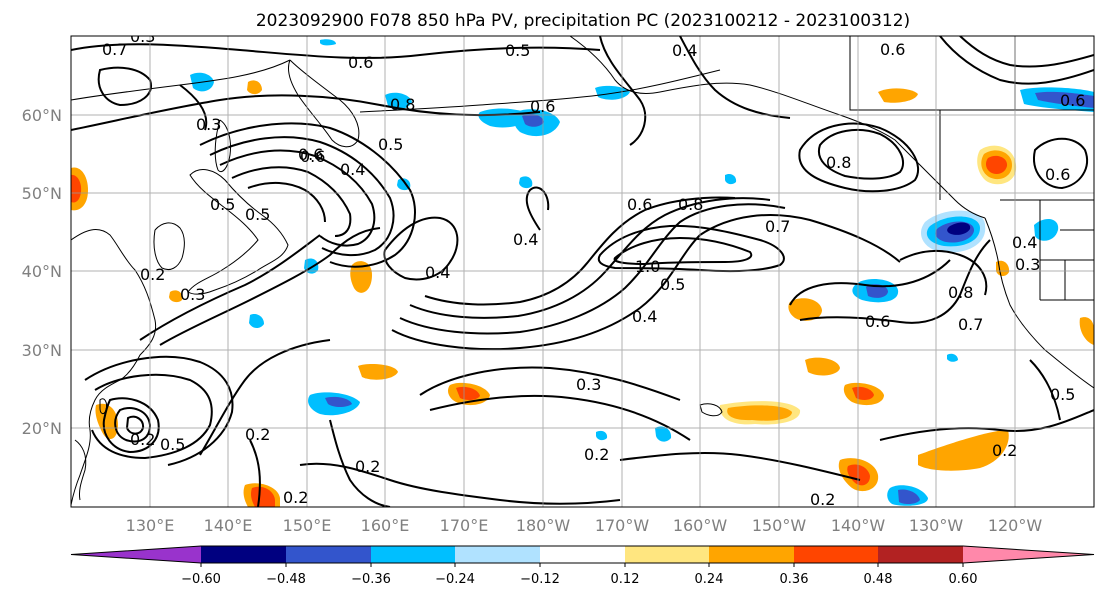 This screenshot has width=1105, height=601. Describe the element at coordinates (42, 272) in the screenshot. I see `latitude-labels: 60°N 50°N 40°N 30°N 20°N` at that location.